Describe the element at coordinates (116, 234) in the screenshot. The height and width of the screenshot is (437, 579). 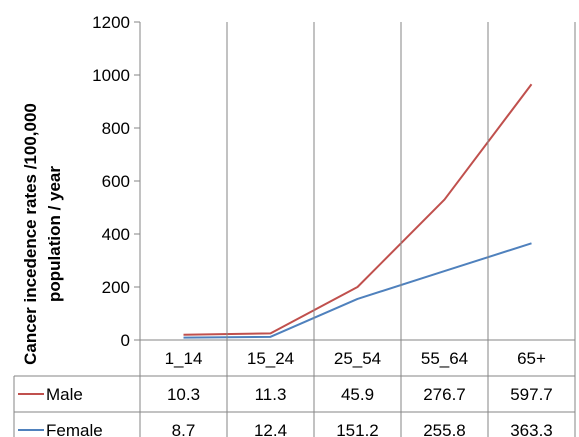
I see `y-tick-label: 400` at that location.